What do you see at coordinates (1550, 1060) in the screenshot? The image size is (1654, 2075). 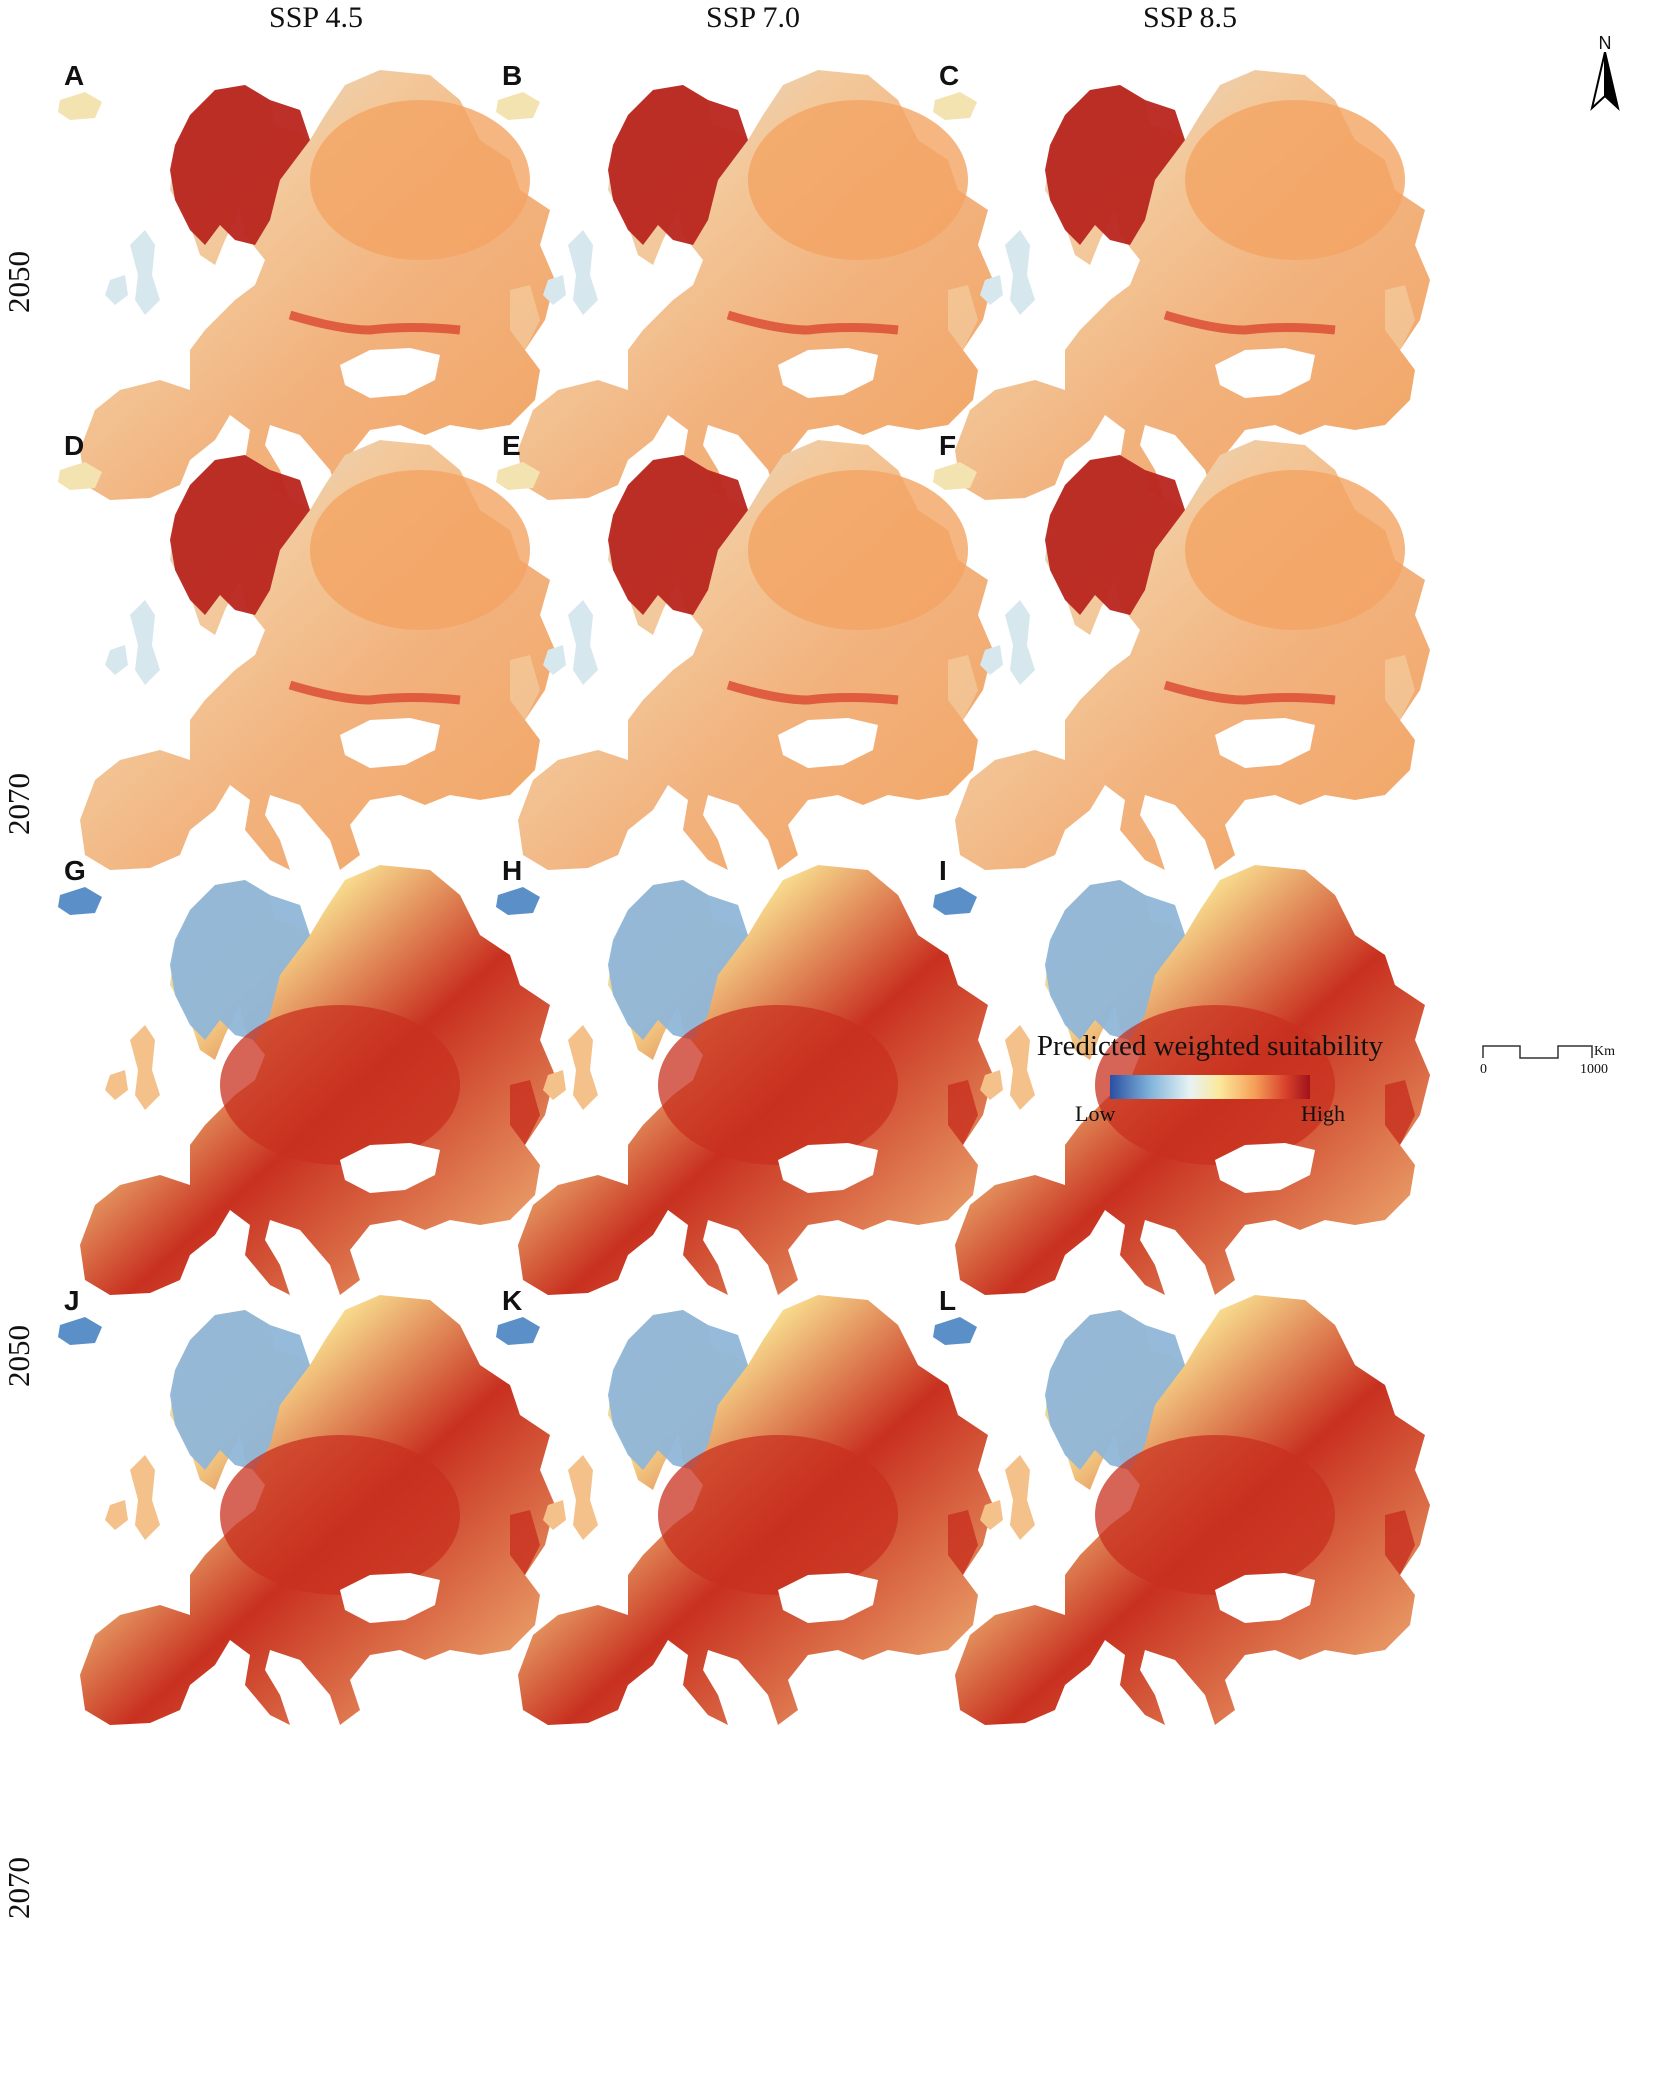 I see `scale-bar: 0 1000 Km` at bounding box center [1550, 1060].